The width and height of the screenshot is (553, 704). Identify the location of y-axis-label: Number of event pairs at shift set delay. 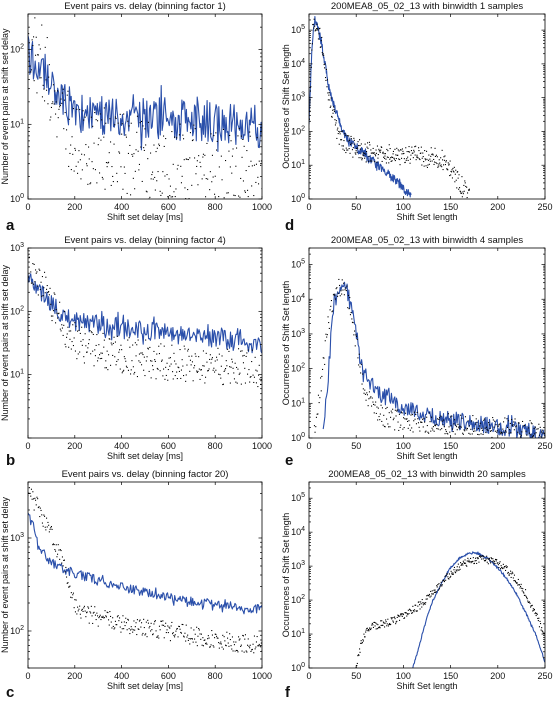
(5, 574).